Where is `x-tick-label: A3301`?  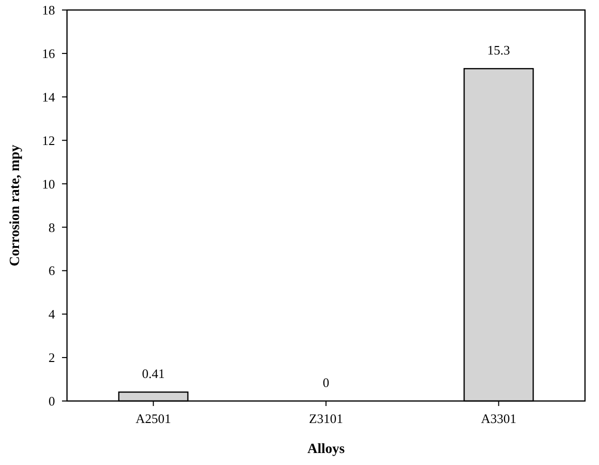
x-tick-label: A3301 is located at coordinates (498, 418).